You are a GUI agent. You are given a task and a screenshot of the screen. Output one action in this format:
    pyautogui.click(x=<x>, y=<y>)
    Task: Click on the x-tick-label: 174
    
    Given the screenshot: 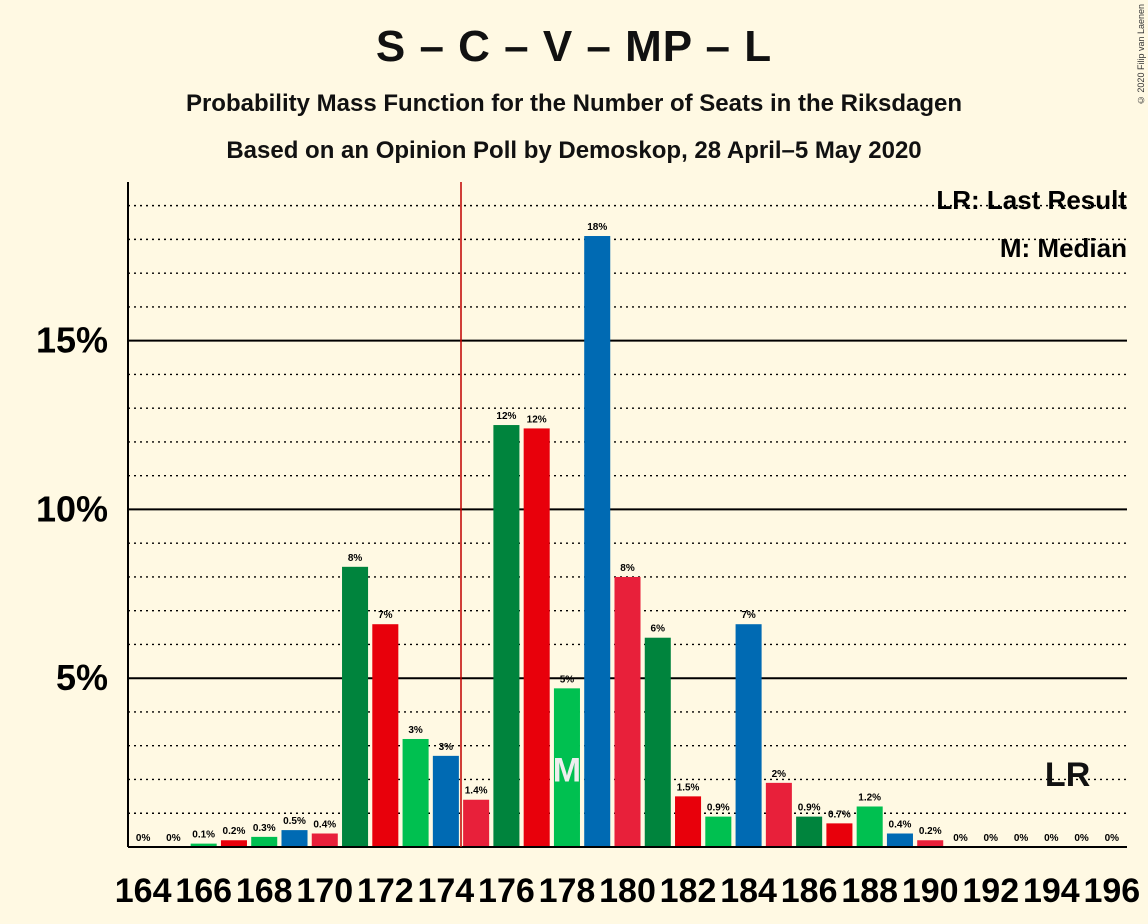 What is the action you would take?
    pyautogui.click(x=445, y=891)
    